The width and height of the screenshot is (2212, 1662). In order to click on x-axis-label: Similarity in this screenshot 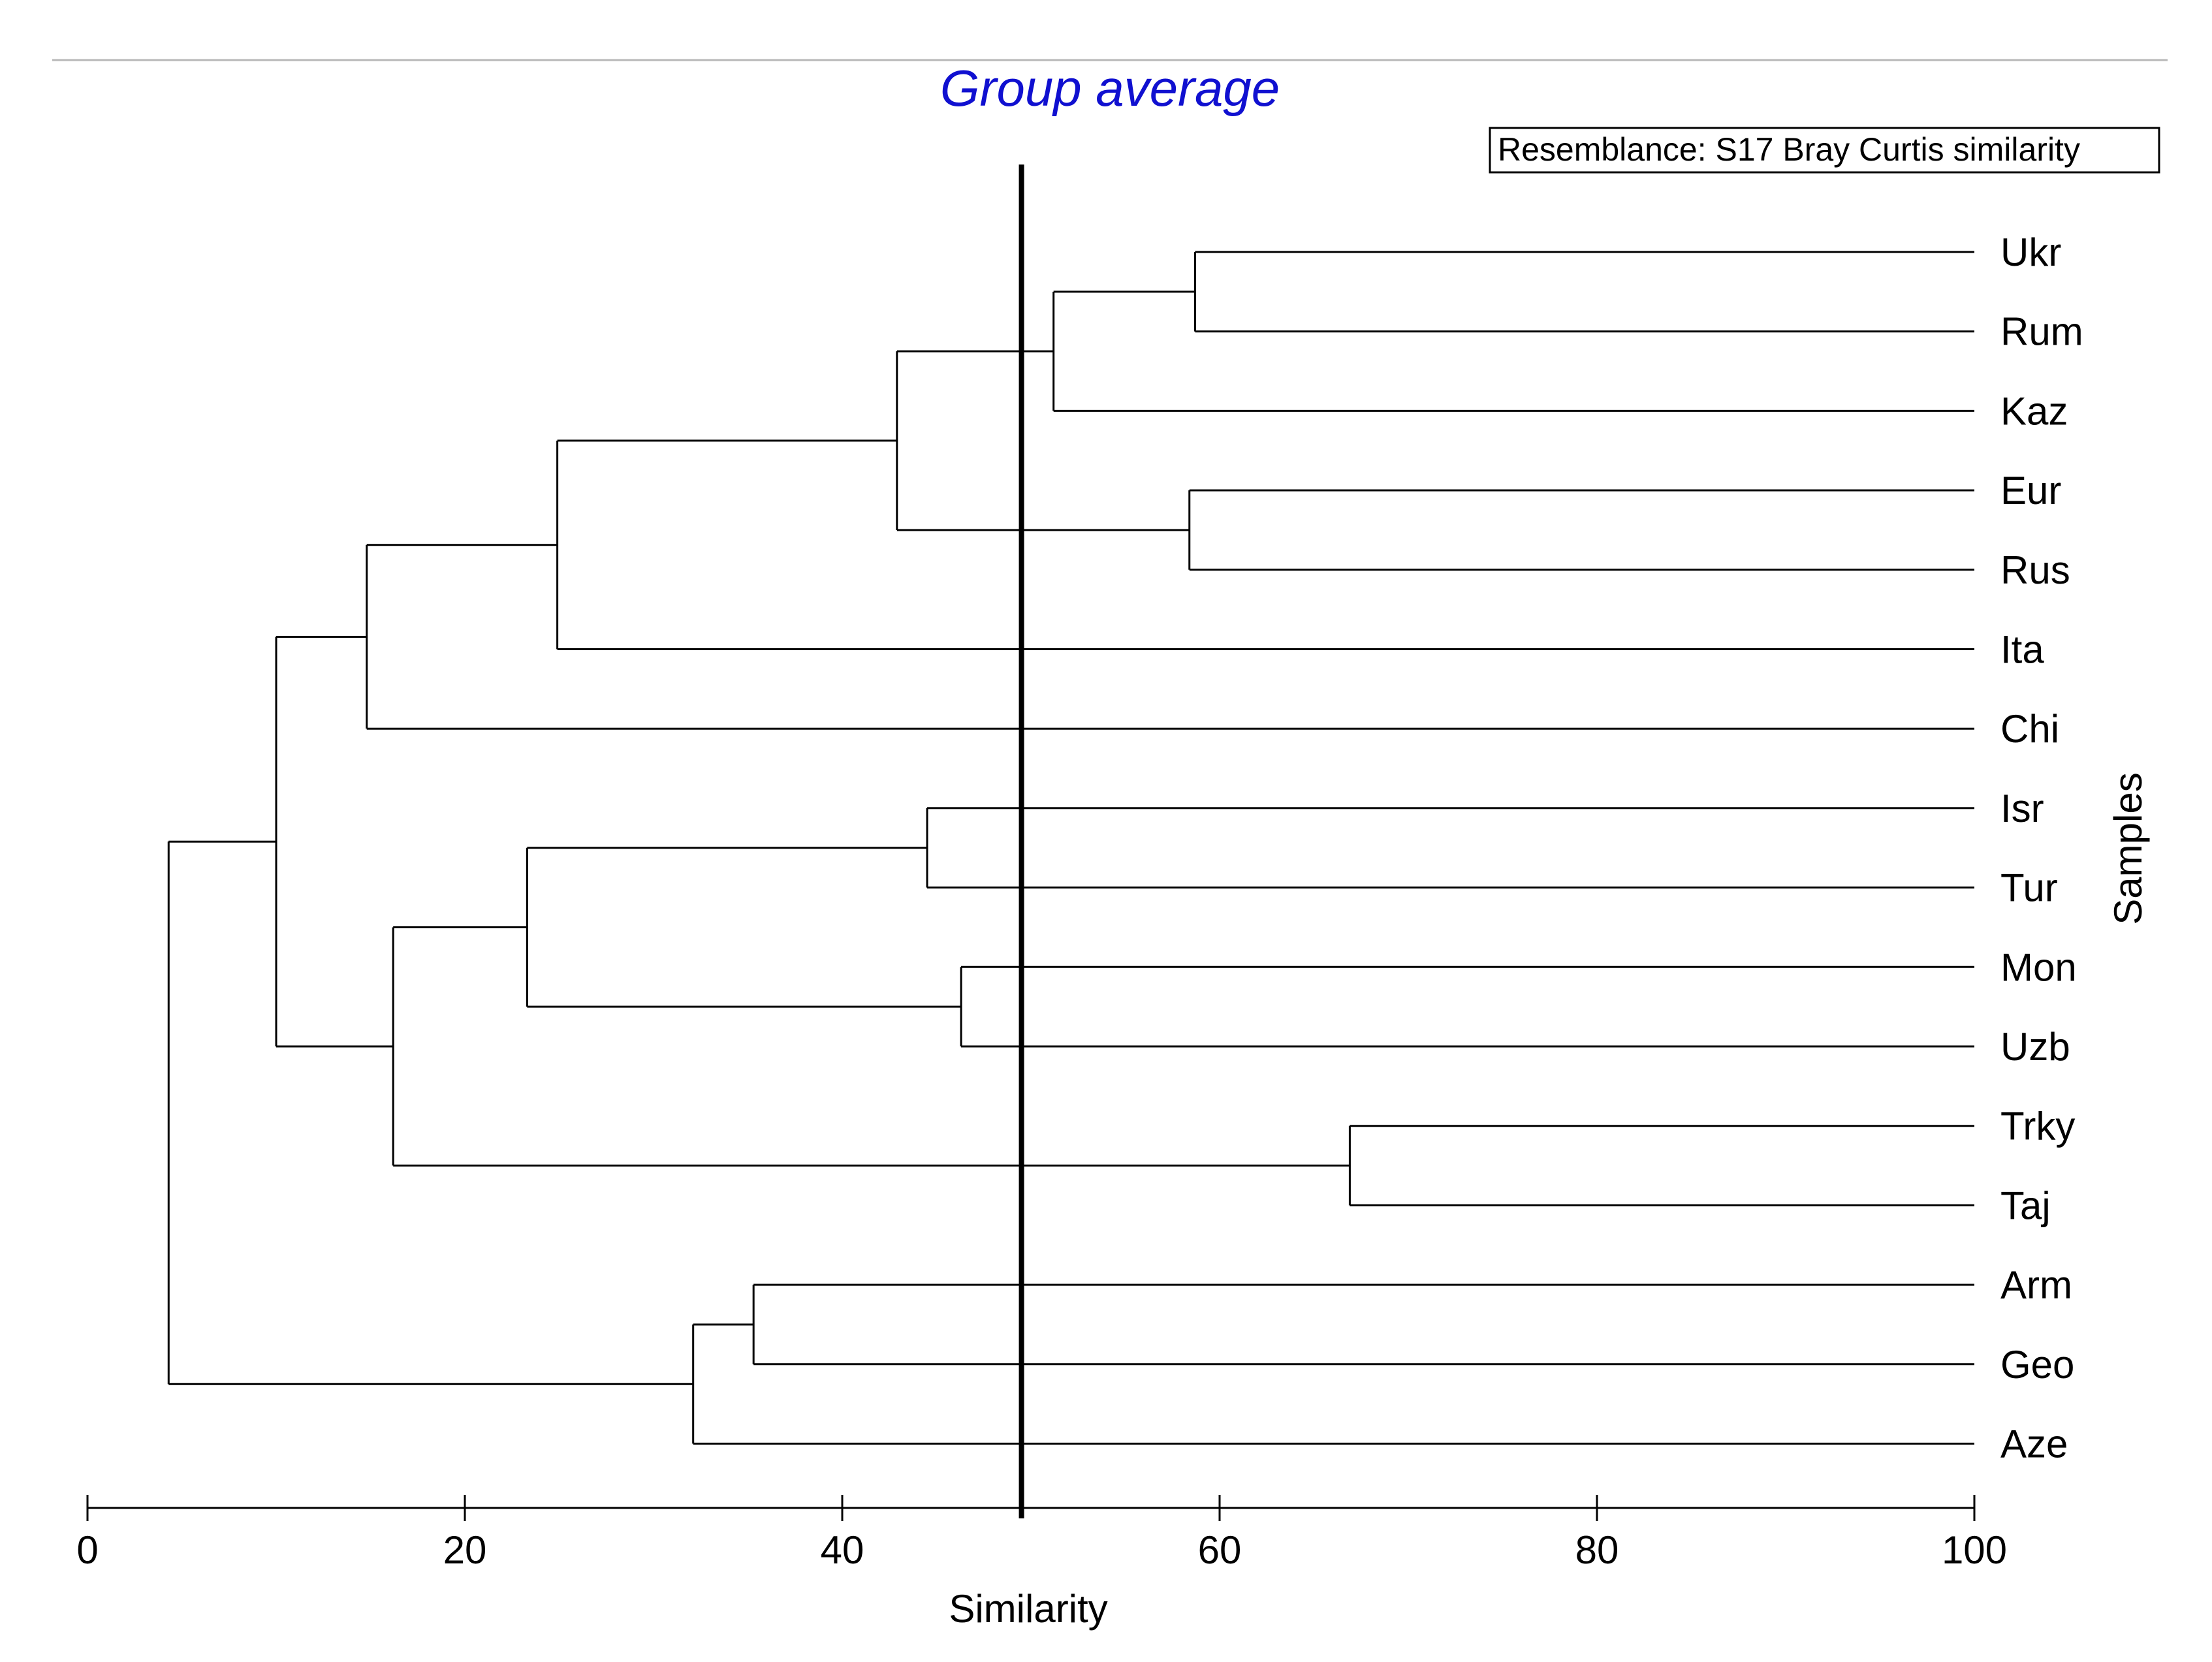, I will do `click(1028, 1609)`.